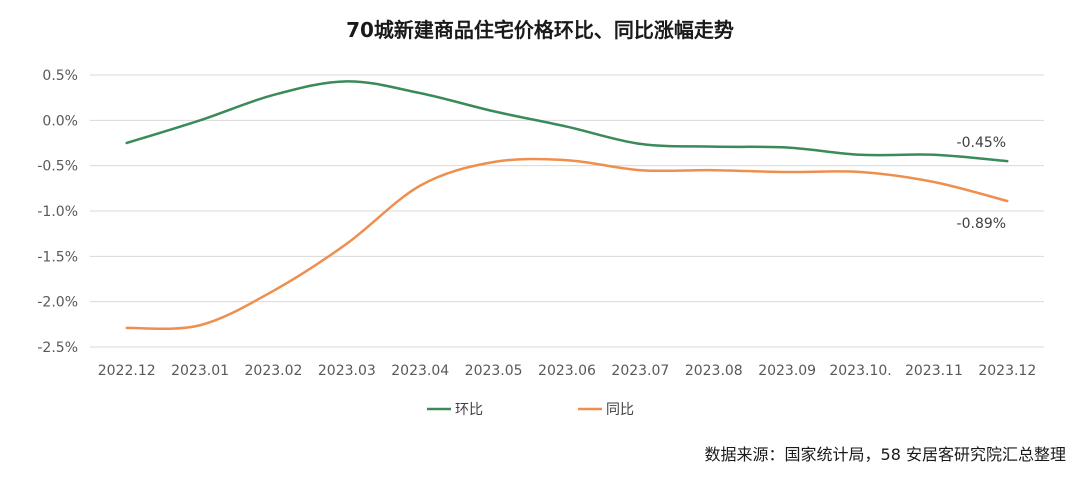  Describe the element at coordinates (620, 410) in the screenshot. I see `legend-label: 同比` at that location.